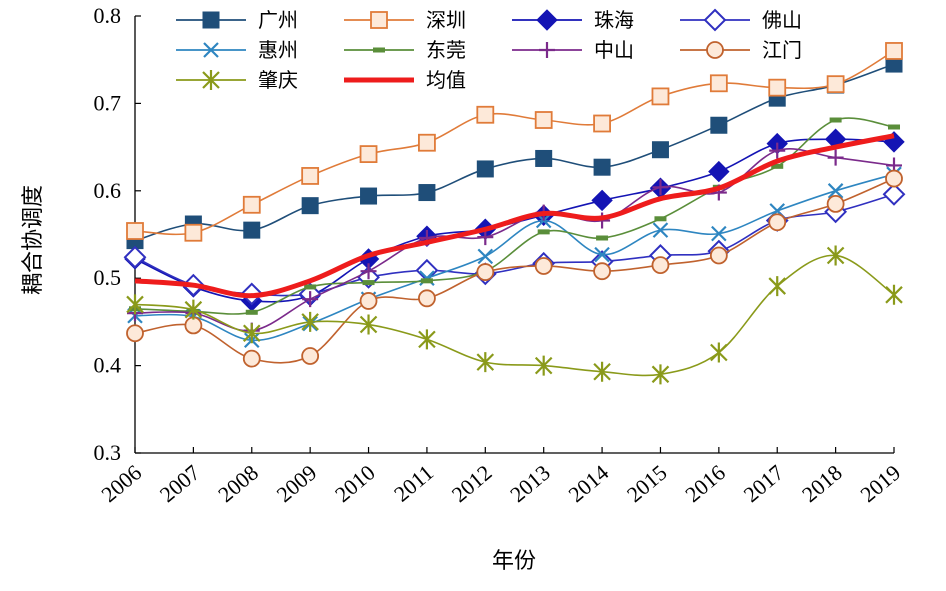 The width and height of the screenshot is (946, 591). I want to click on x-tick-label: 2013, so click(530, 483).